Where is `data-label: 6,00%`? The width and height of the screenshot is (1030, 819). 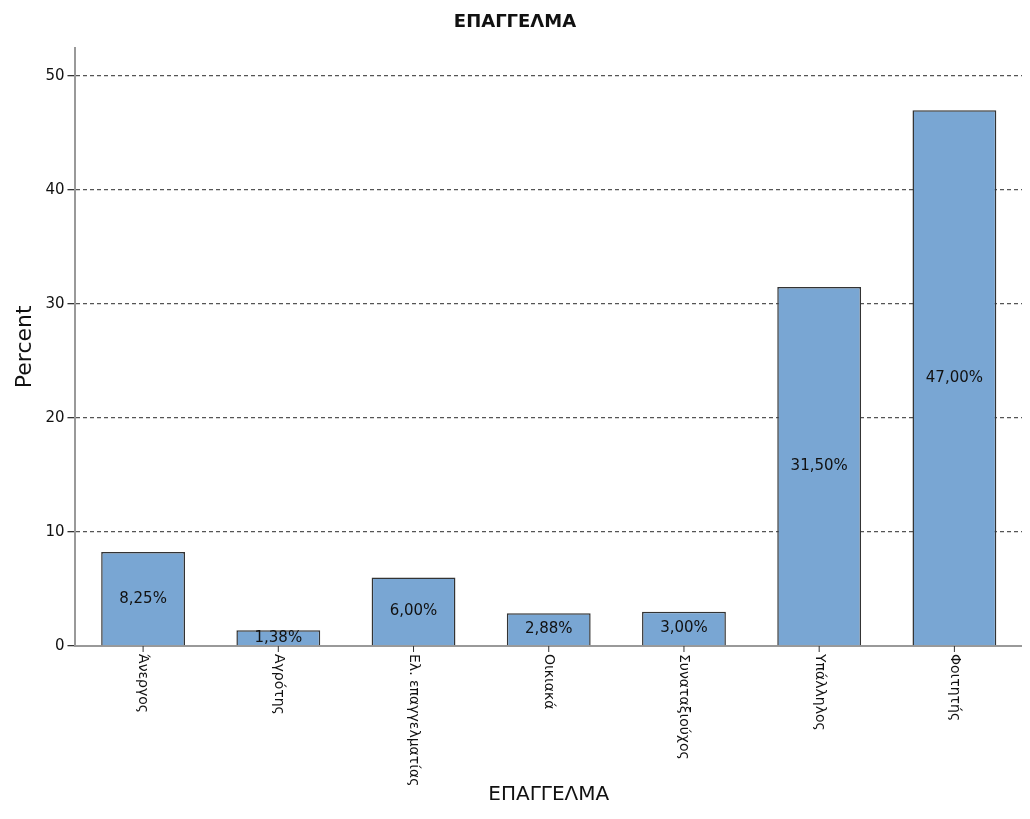
data-label: 6,00% is located at coordinates (413, 610).